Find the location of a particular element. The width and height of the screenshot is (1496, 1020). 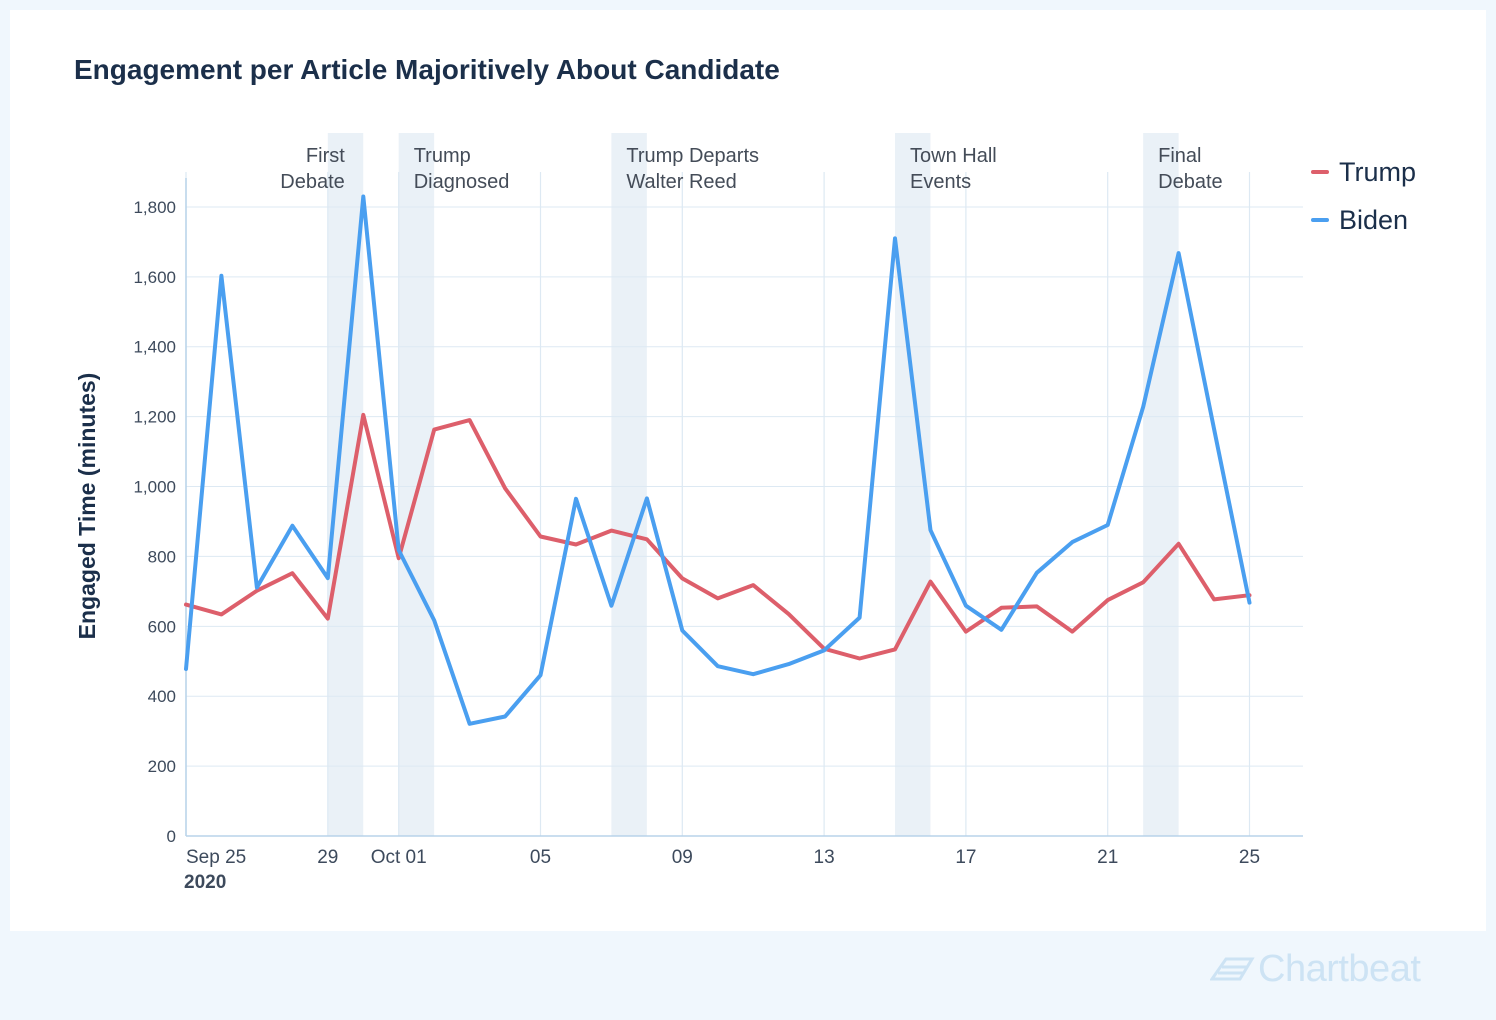

event-label: Town Hall is located at coordinates (953, 156).